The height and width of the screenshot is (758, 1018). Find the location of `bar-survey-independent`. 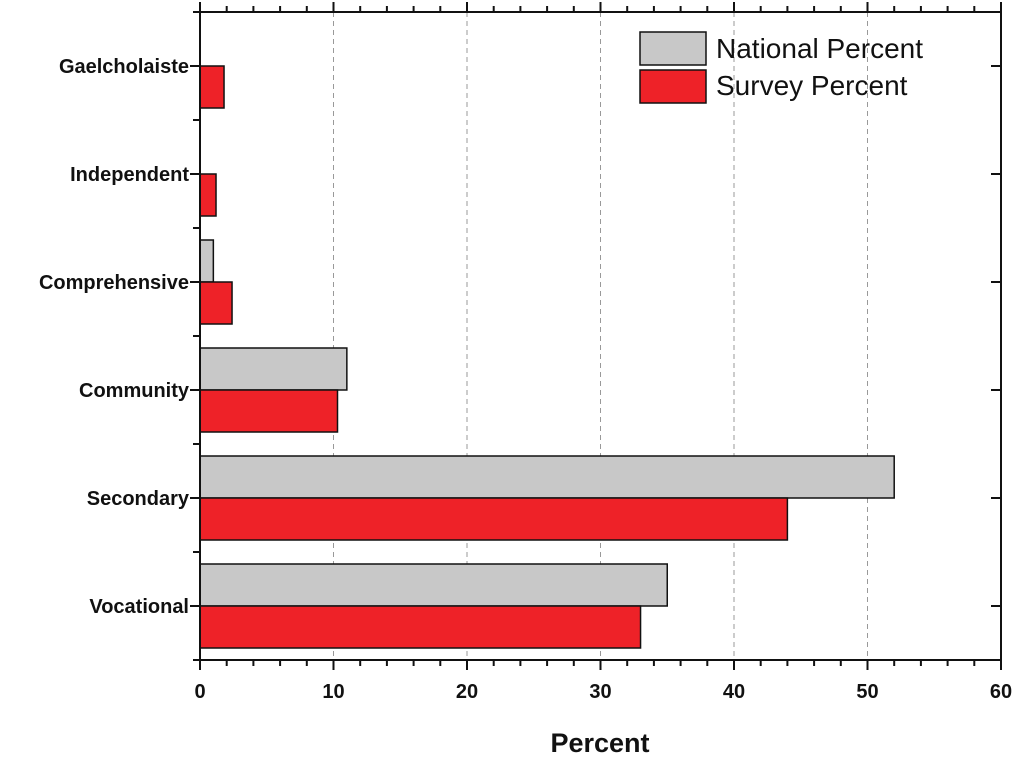

bar-survey-independent is located at coordinates (208, 195).